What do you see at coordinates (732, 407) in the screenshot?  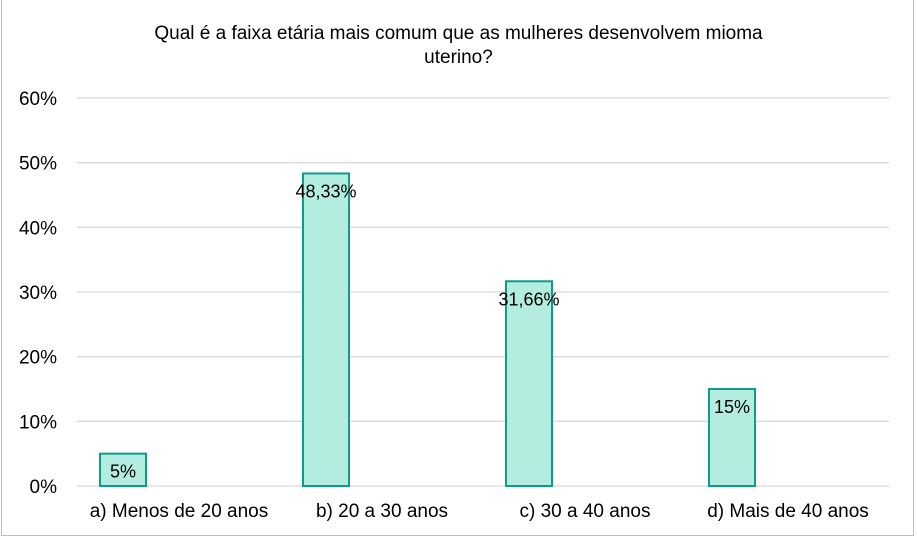 I see `data-label: 15%` at bounding box center [732, 407].